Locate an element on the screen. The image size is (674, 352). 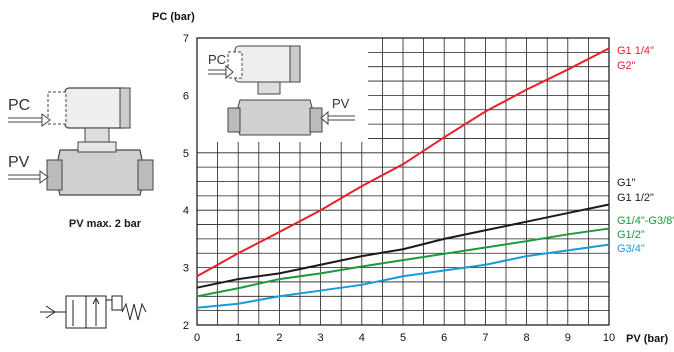
x-tick-label: 4 is located at coordinates (362, 338).